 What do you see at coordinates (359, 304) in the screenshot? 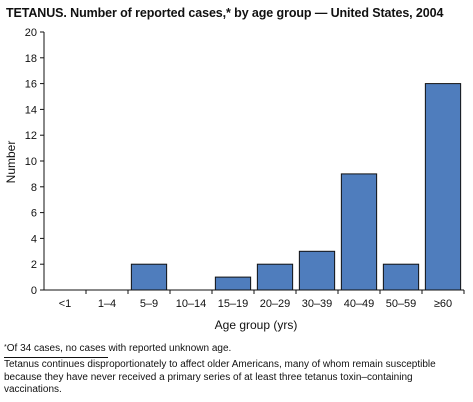
I see `x-tick-label: 40–49` at bounding box center [359, 304].